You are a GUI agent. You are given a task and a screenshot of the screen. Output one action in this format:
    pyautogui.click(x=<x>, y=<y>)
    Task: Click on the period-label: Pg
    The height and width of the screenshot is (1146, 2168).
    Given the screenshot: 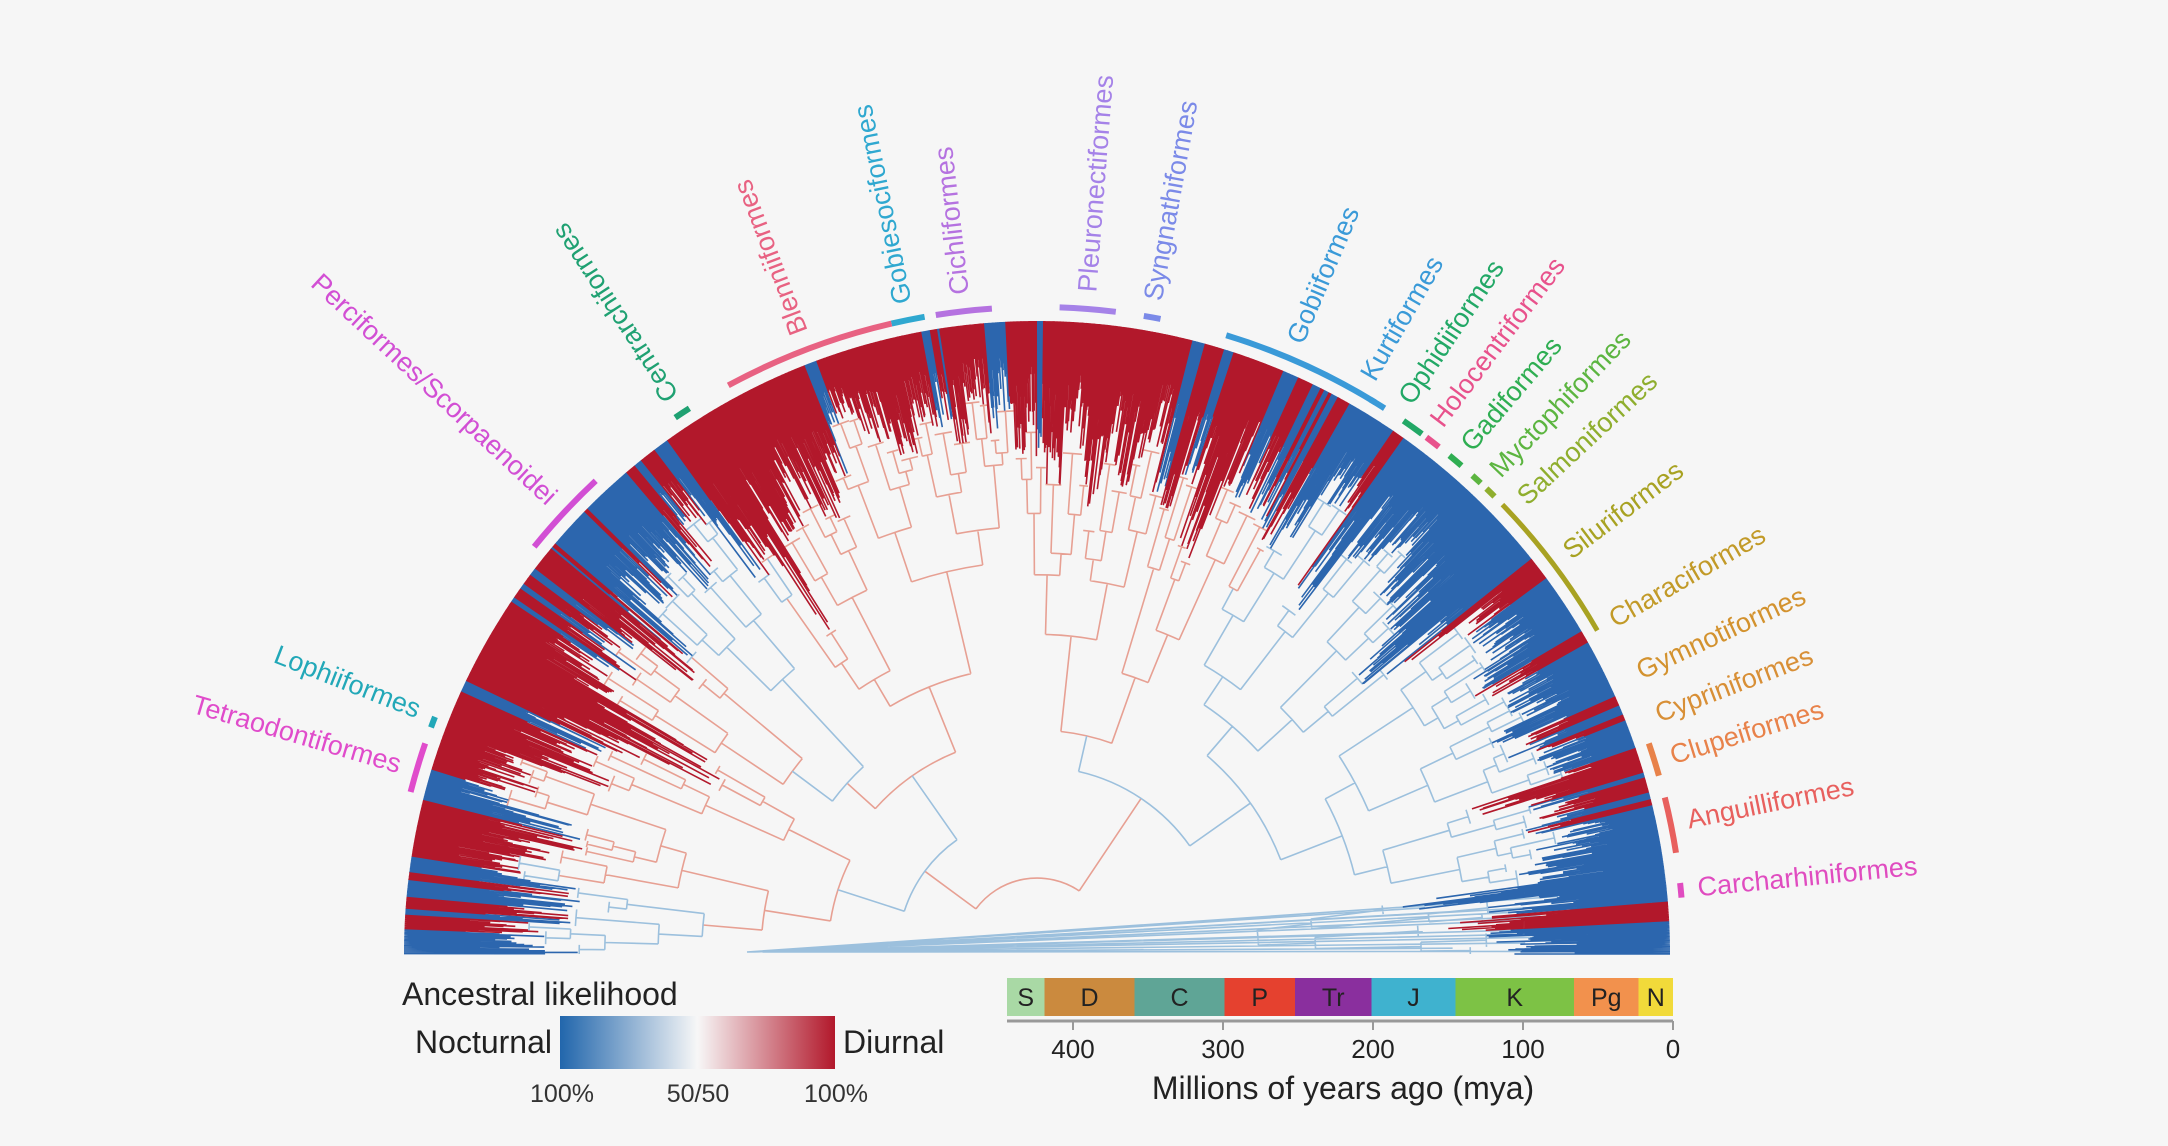 What is the action you would take?
    pyautogui.click(x=1606, y=998)
    